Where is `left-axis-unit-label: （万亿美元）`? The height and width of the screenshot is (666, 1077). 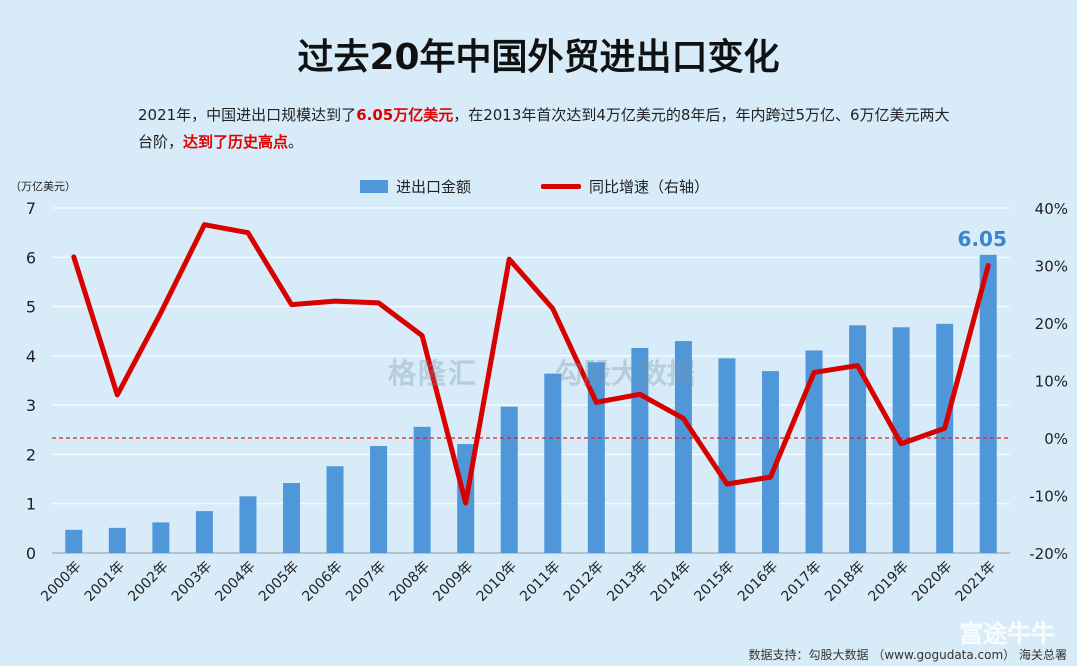 left-axis-unit-label: （万亿美元） is located at coordinates (43, 186).